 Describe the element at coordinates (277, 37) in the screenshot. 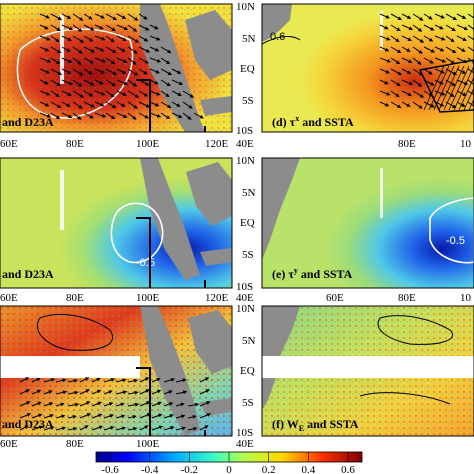

I see `panel-d-contour-label: 0.6` at that location.